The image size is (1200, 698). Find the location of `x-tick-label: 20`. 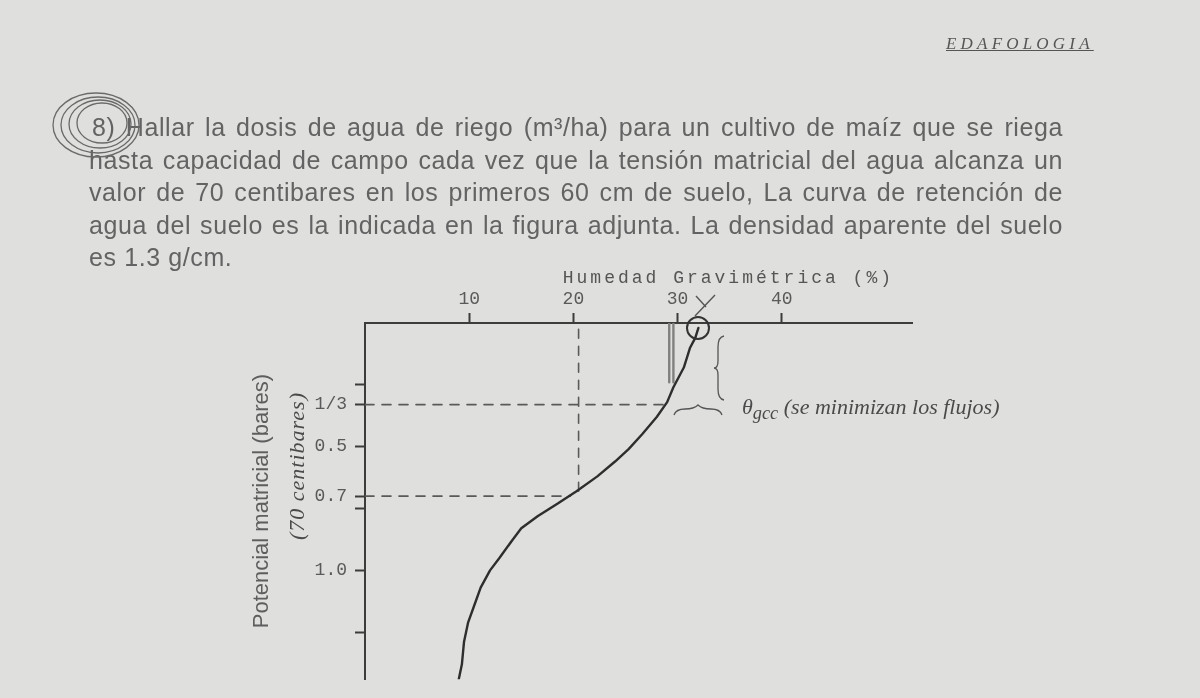

x-tick-label: 20 is located at coordinates (573, 298).